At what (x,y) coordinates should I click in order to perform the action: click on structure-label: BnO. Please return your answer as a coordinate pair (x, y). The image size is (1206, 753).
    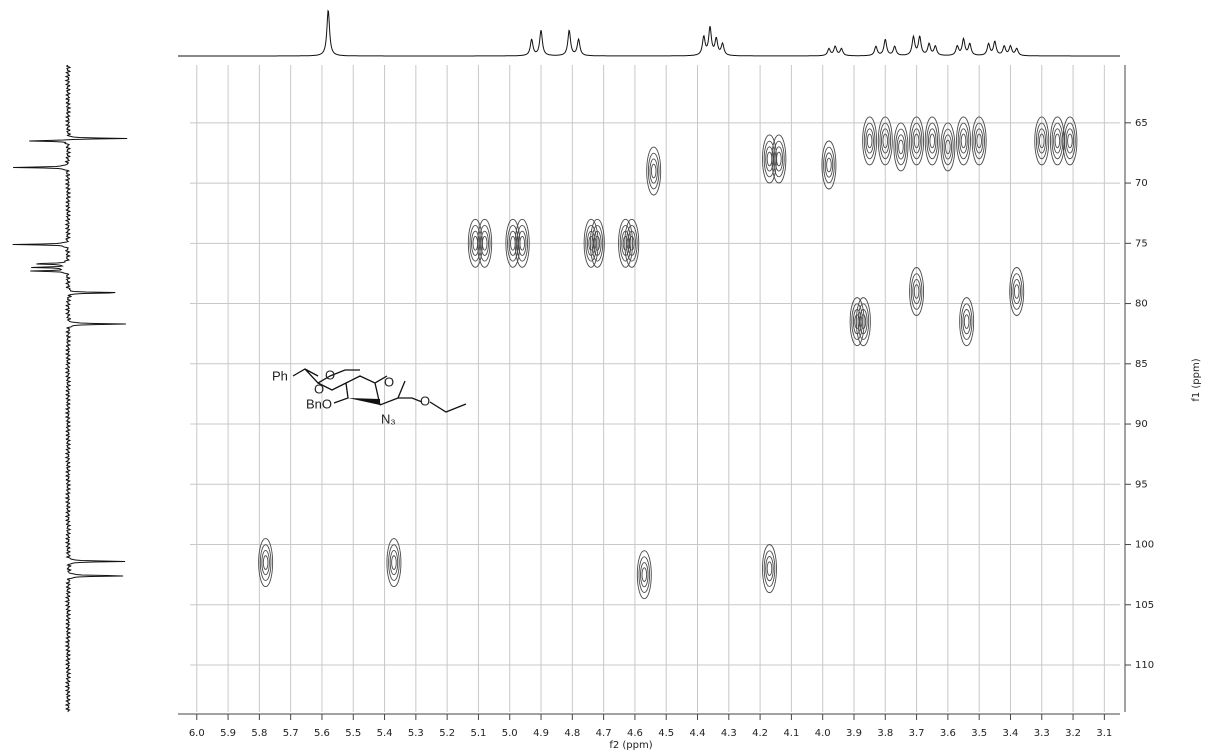
    Looking at the image, I should click on (319, 403).